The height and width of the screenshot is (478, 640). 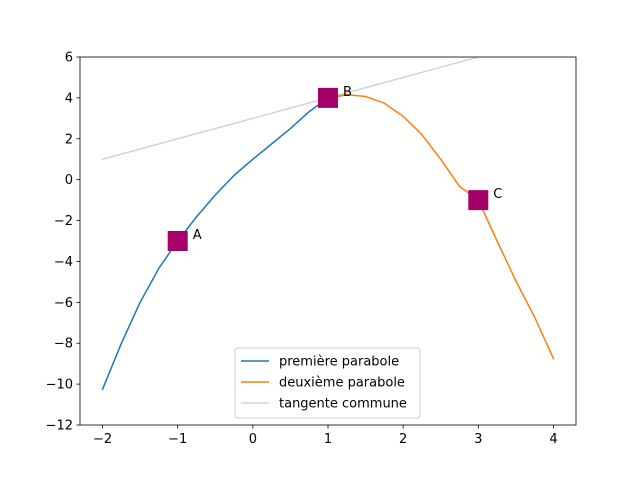 I want to click on point-marker-C, so click(x=478, y=200).